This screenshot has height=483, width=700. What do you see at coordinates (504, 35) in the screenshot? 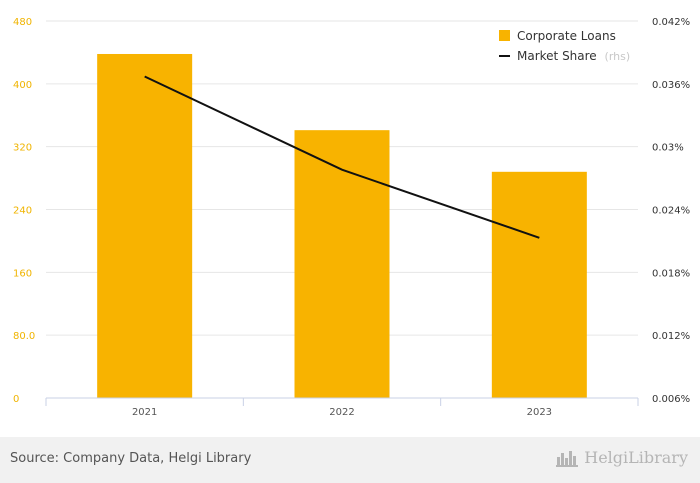
I see `legend-swatch-corporate-loans` at bounding box center [504, 35].